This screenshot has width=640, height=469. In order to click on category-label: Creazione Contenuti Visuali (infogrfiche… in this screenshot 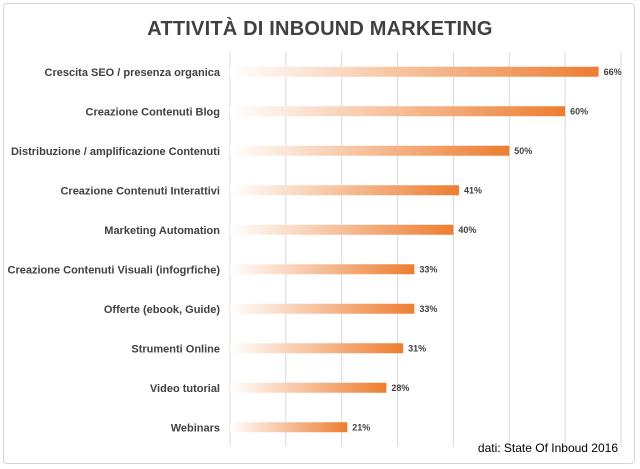, I will do `click(114, 270)`.